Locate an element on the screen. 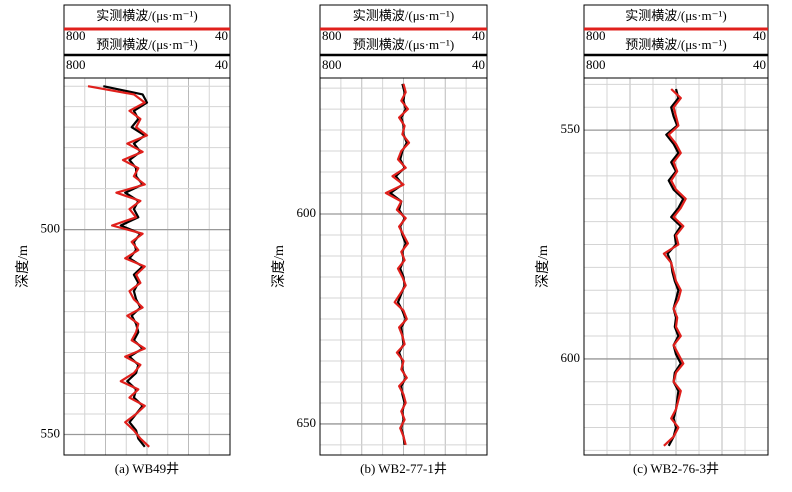 Image resolution: width=792 pixels, height=492 pixels. caption: (c) WB2-76-3井 is located at coordinates (676, 468).